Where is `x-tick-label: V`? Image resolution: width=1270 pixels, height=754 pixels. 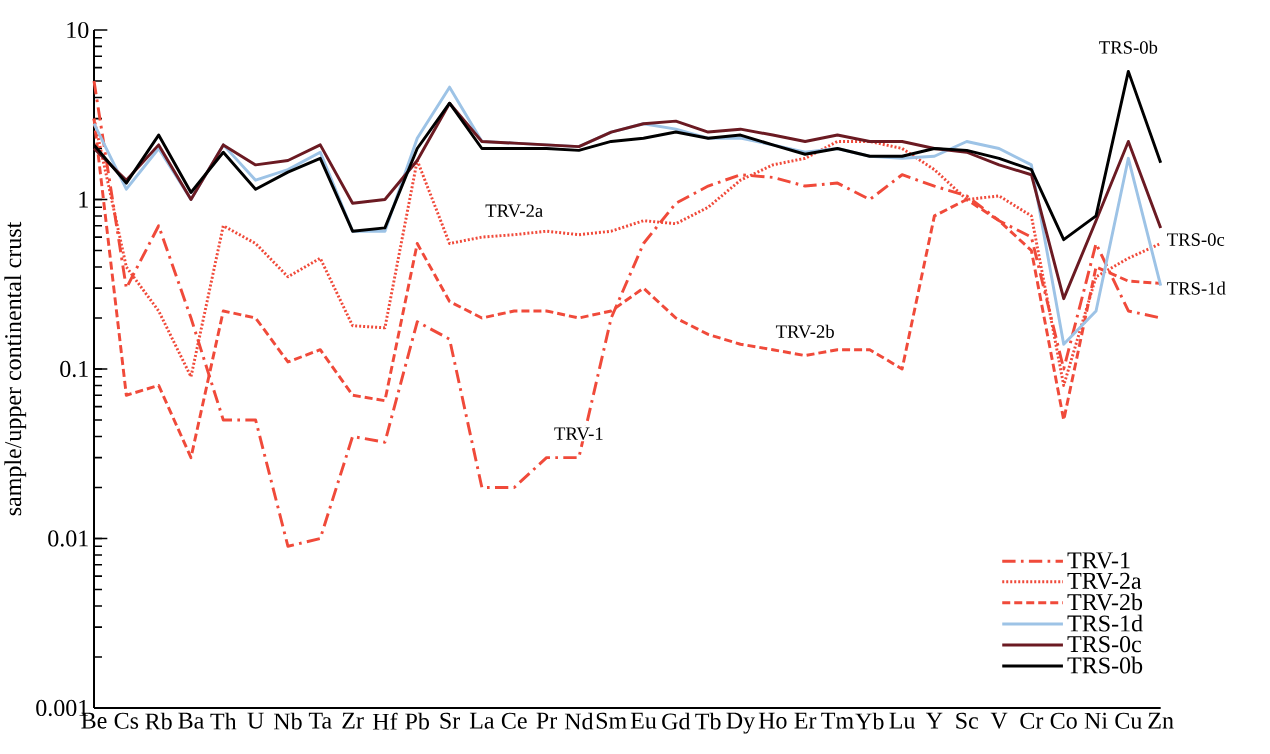
x-tick-label: V is located at coordinates (999, 720).